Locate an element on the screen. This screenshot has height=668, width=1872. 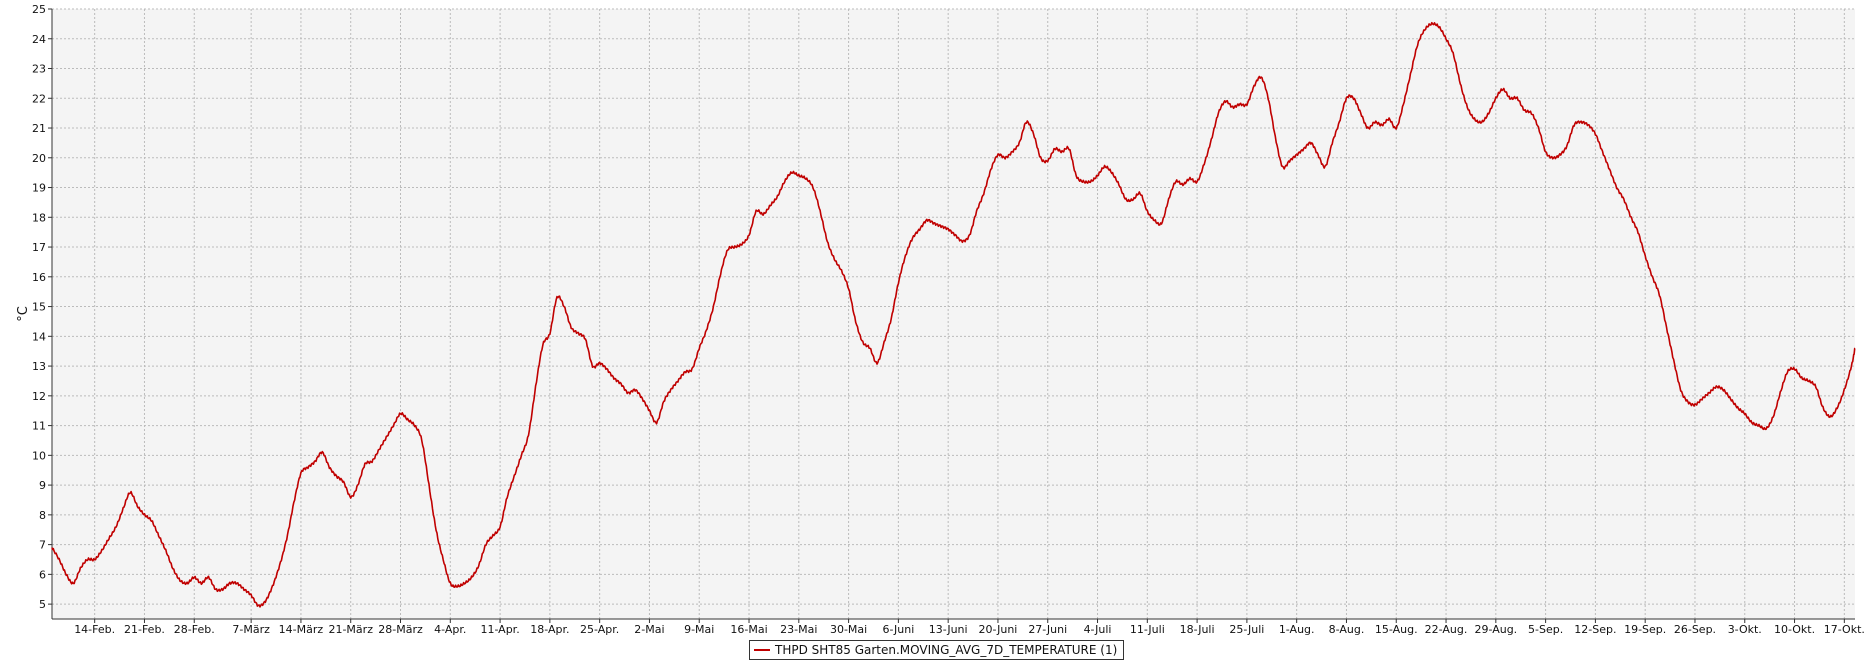
x-tick-label: 19-Sep. is located at coordinates (1645, 629).